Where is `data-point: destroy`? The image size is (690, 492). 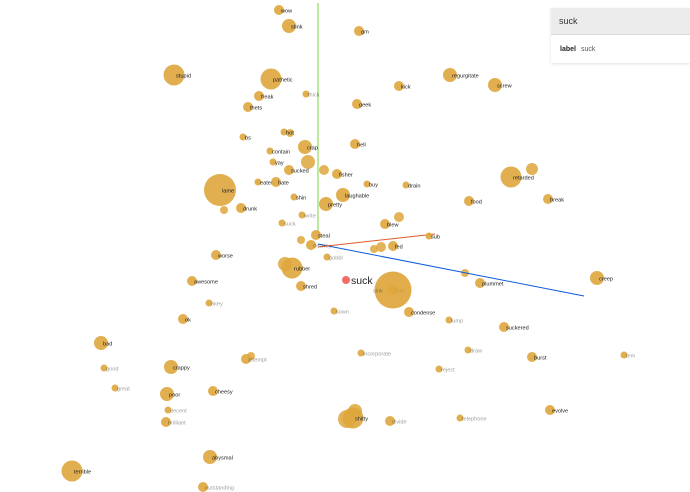
data-point: destroy is located at coordinates (319, 245).